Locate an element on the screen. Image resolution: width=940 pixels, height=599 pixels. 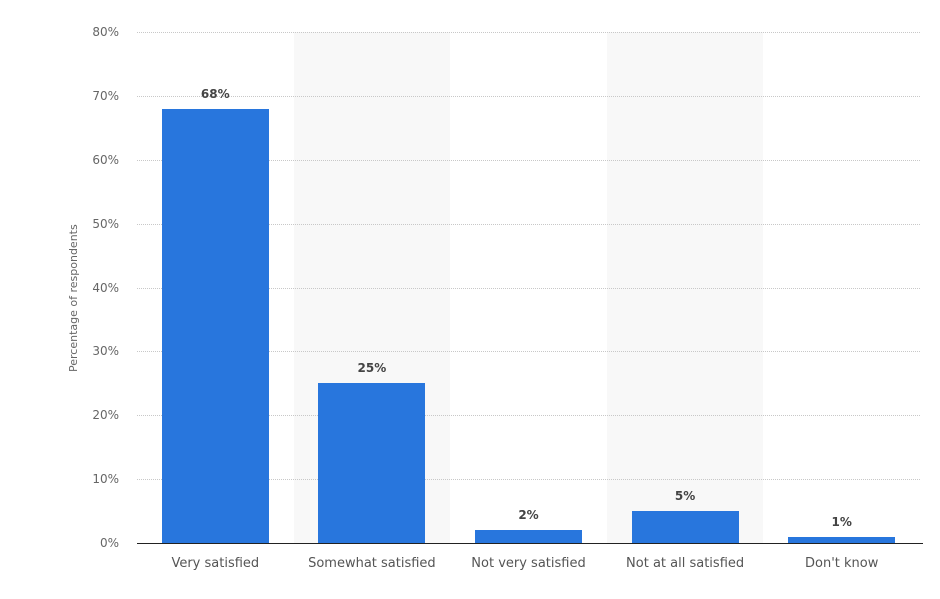
x-tick-label: Don't know is located at coordinates (842, 563).